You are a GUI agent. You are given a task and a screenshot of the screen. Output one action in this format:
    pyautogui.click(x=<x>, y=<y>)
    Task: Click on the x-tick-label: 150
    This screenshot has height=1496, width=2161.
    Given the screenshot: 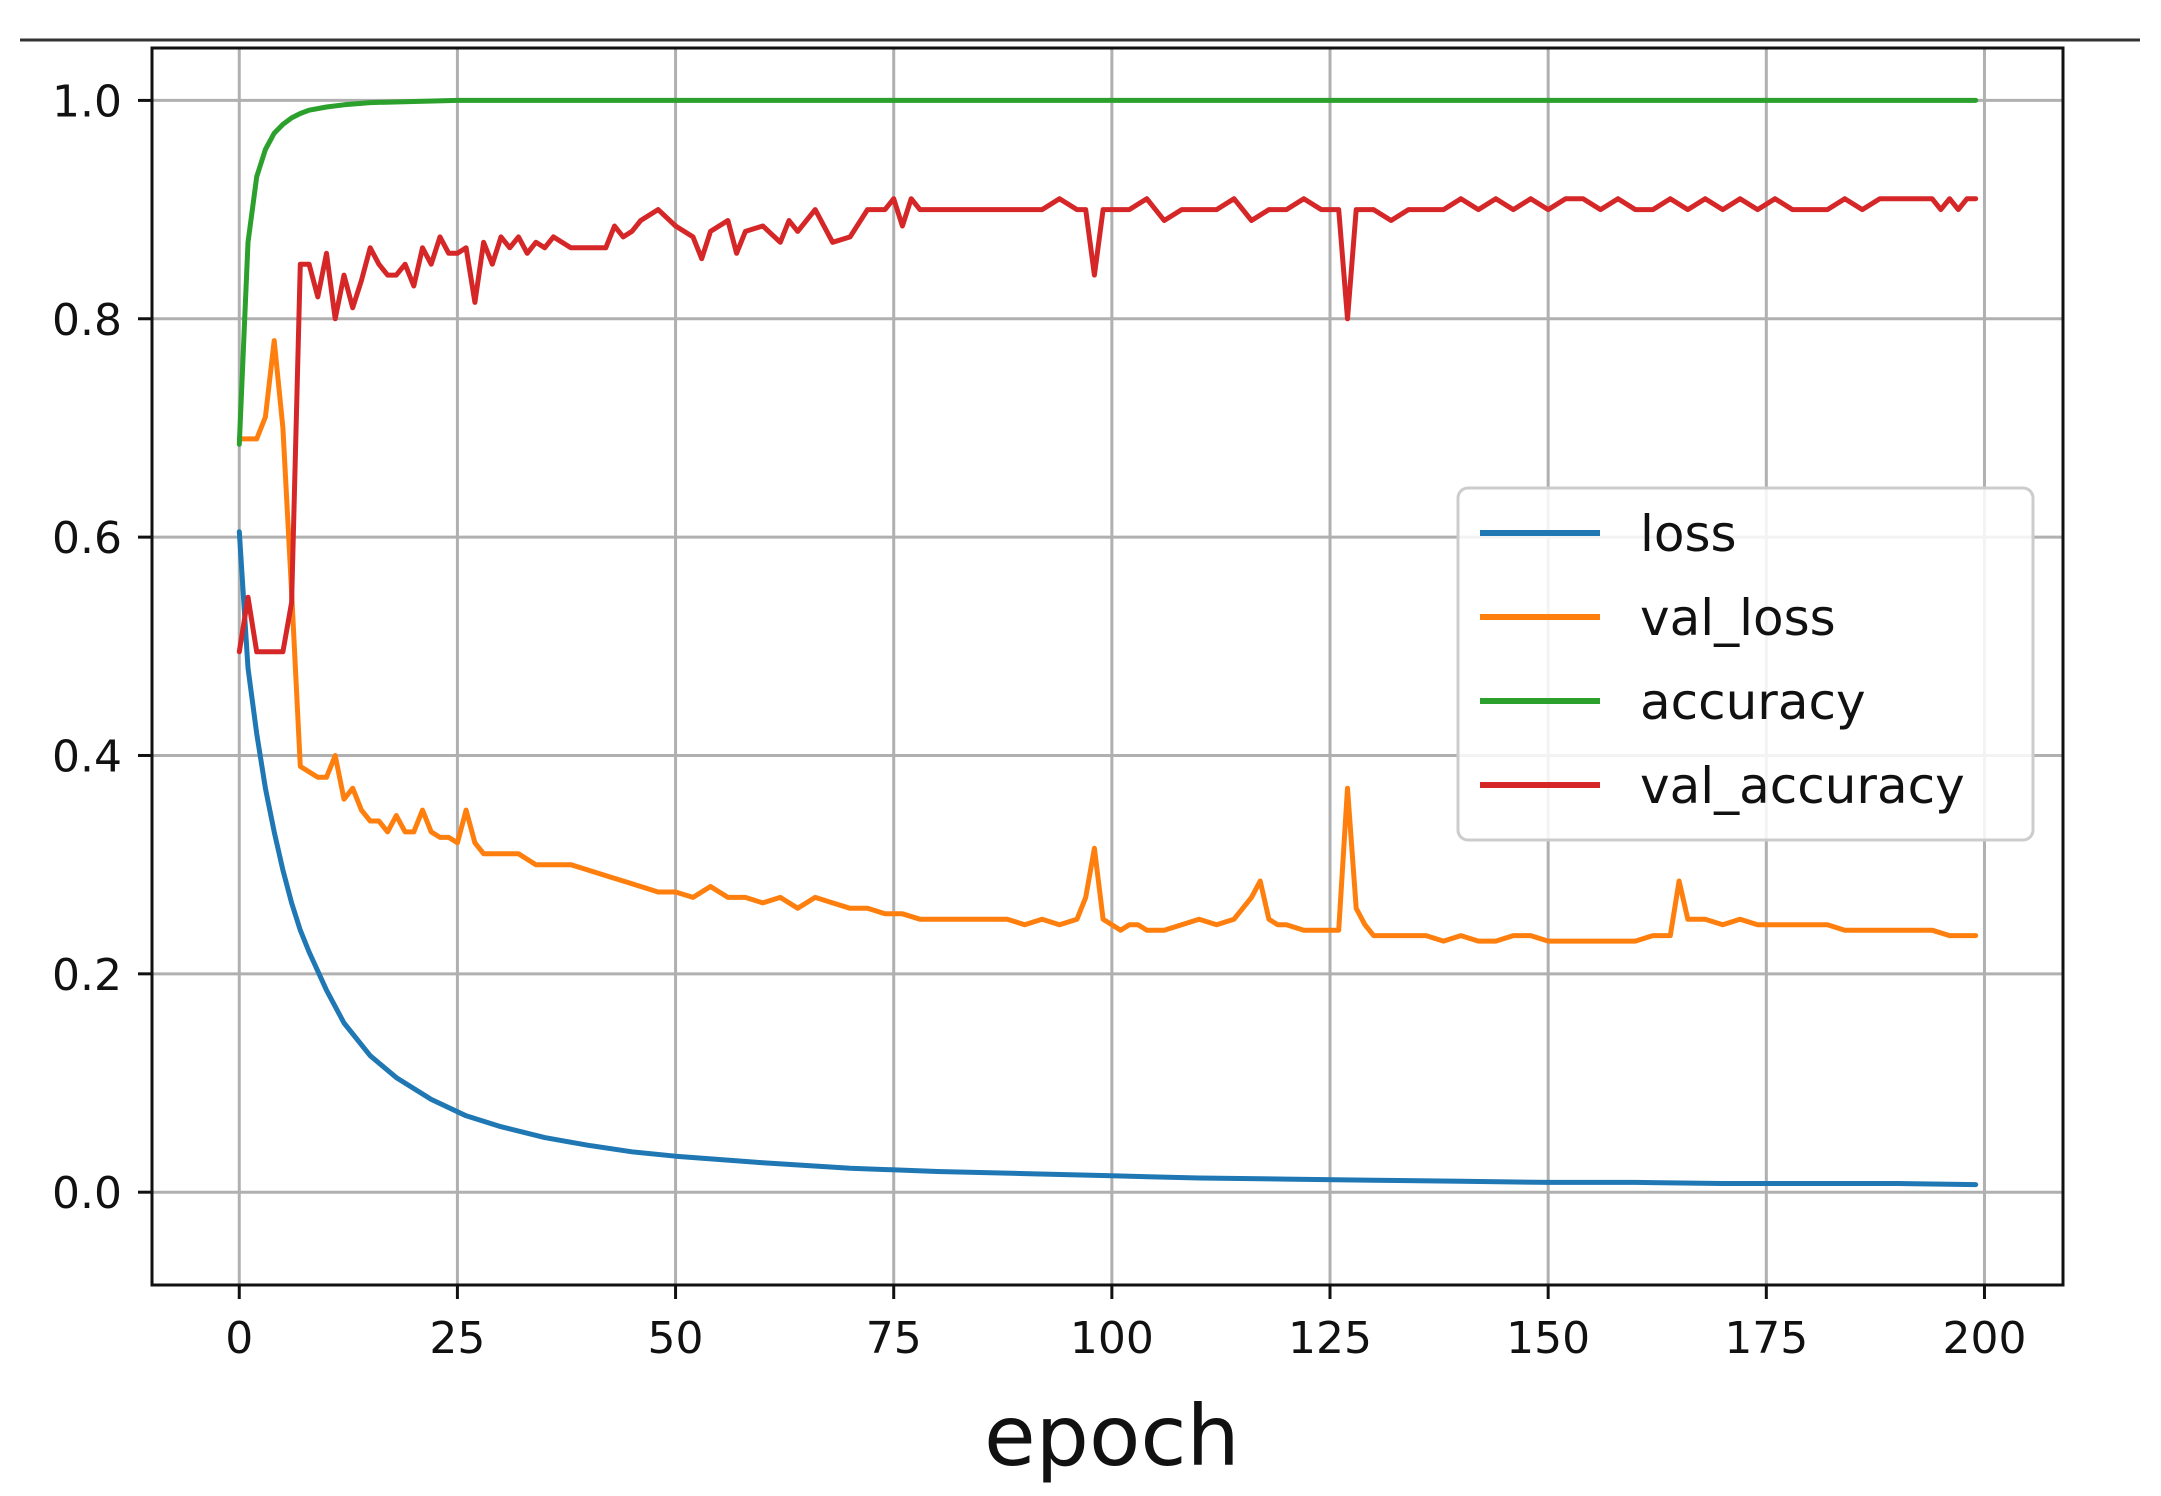 What is the action you would take?
    pyautogui.click(x=1548, y=1338)
    